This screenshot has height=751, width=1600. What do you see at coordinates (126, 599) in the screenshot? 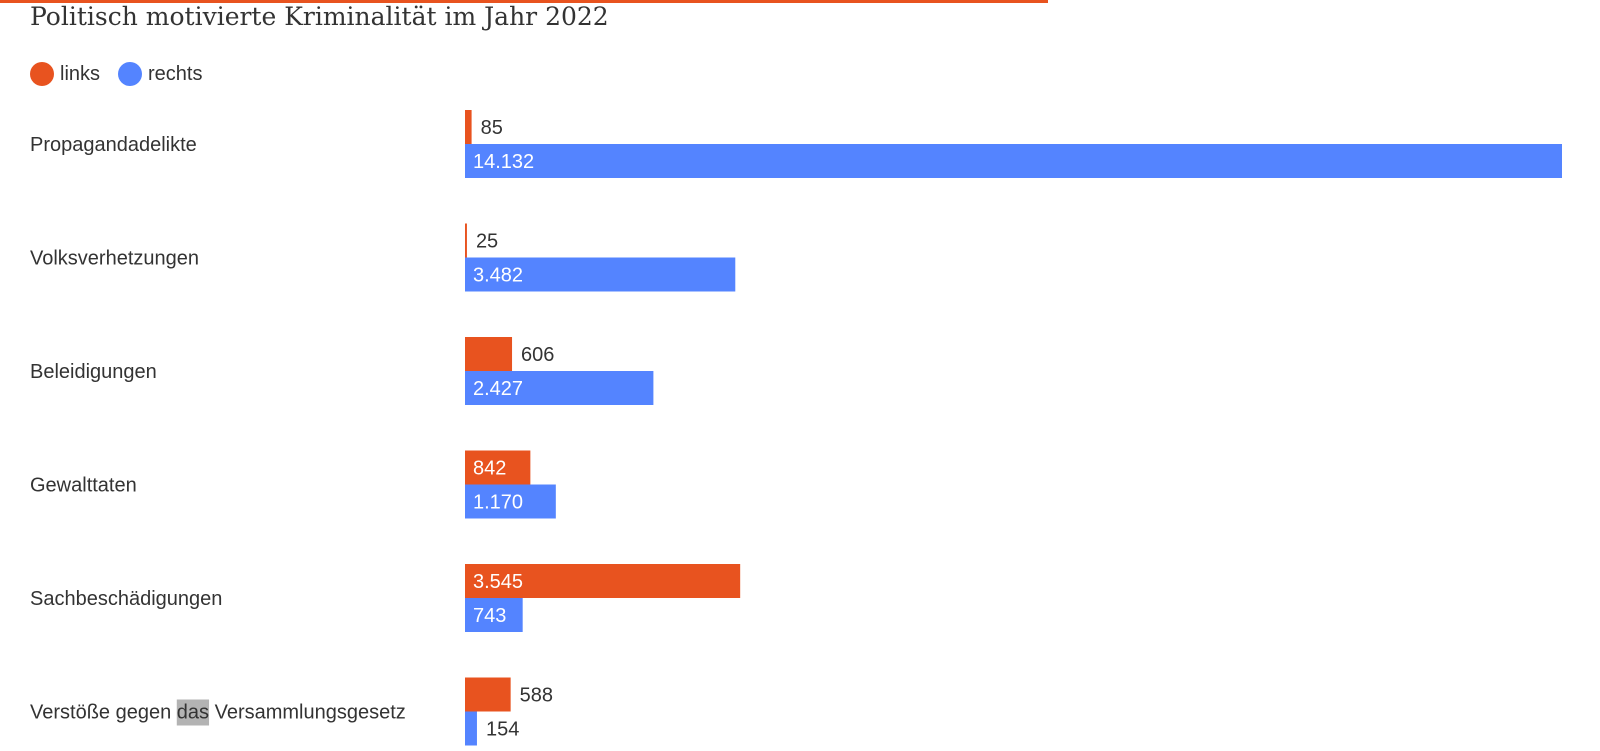
I see `category-label: Sachbeschädigungen` at bounding box center [126, 599].